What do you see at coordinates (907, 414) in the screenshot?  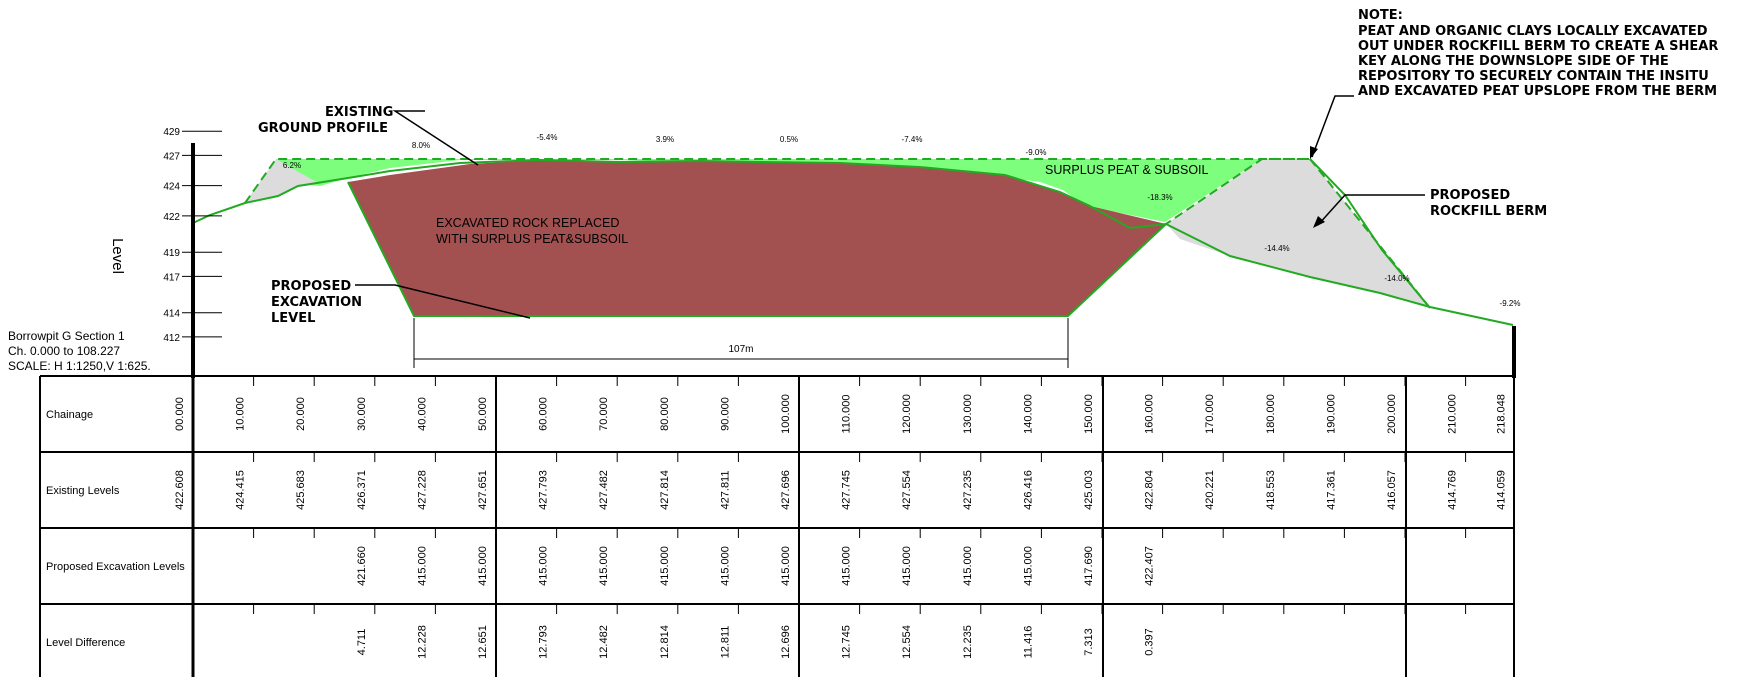 I see `table-cell: 120.000` at bounding box center [907, 414].